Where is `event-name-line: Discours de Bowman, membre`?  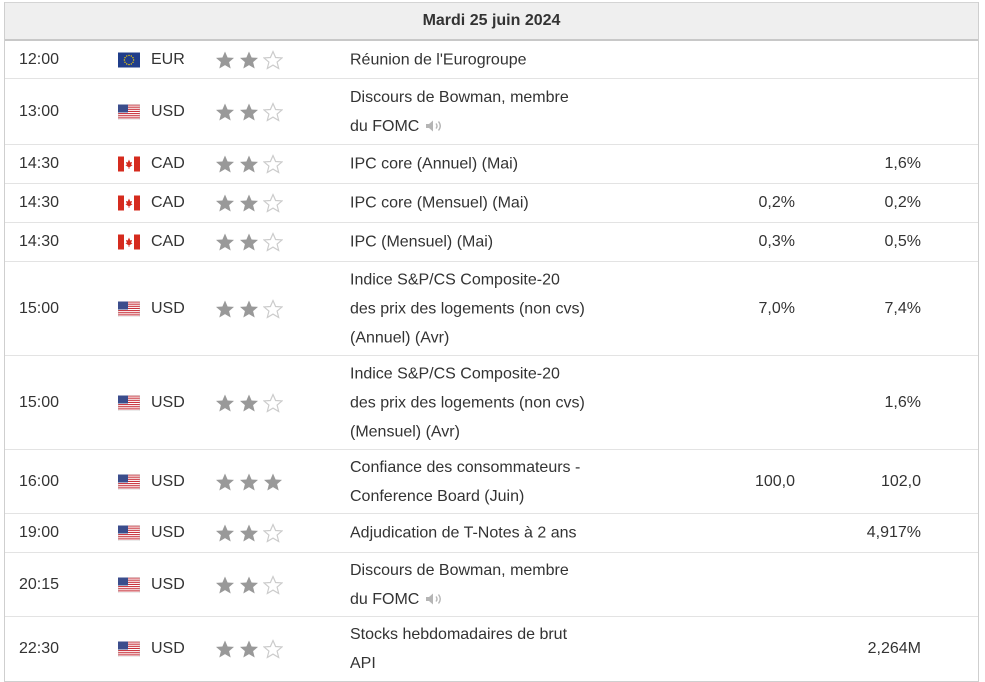
event-name-line: Discours de Bowman, membre is located at coordinates (459, 570).